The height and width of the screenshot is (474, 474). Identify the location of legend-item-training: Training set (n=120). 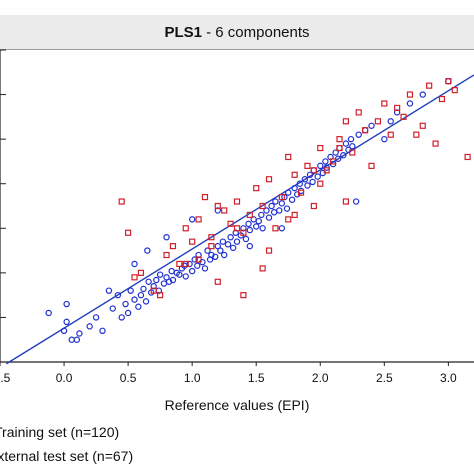
(60, 432).